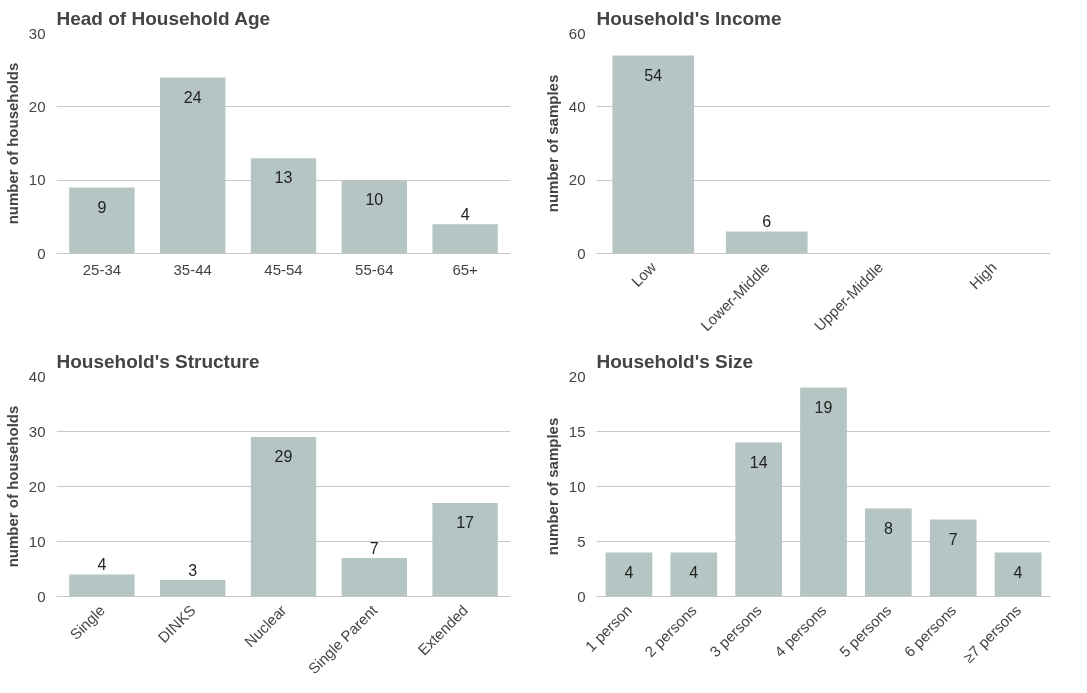 Image resolution: width=1087 pixels, height=693 pixels. I want to click on x-tick-label: 45-54, so click(283, 269).